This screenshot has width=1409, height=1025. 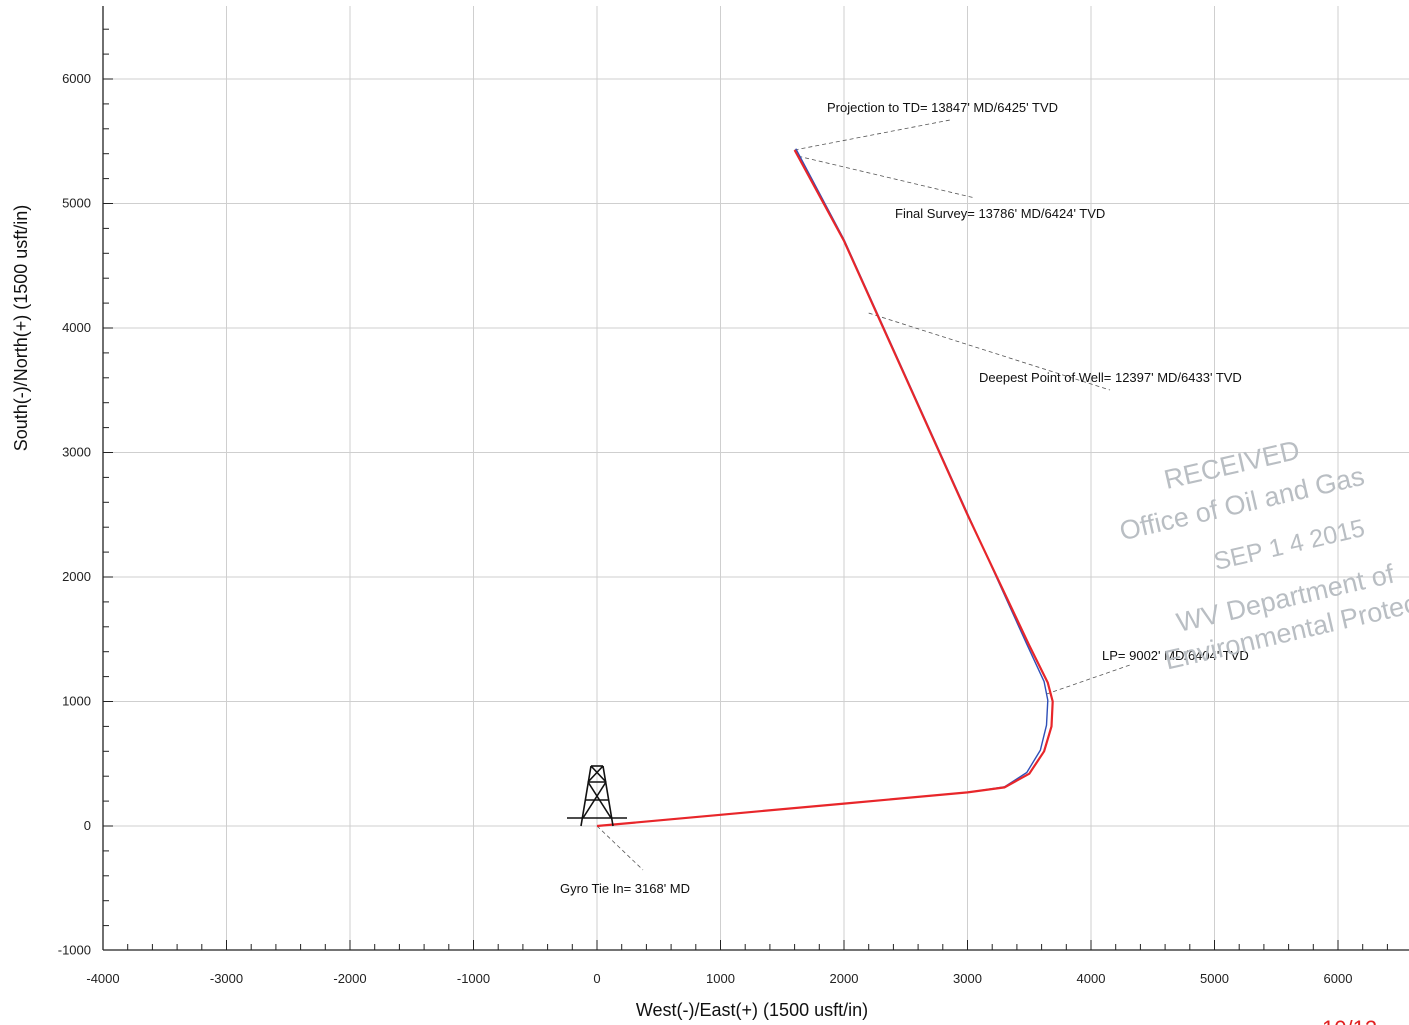 What do you see at coordinates (1091, 978) in the screenshot?
I see `x-tick-label: 4000` at bounding box center [1091, 978].